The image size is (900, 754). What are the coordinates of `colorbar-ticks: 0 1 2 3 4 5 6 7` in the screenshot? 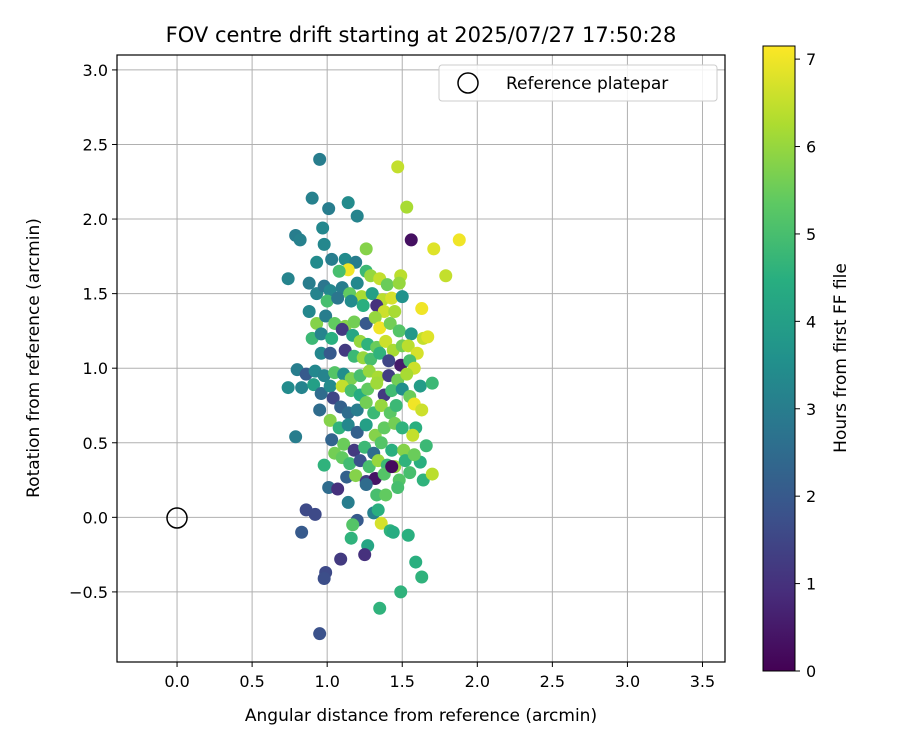 It's located at (805, 365).